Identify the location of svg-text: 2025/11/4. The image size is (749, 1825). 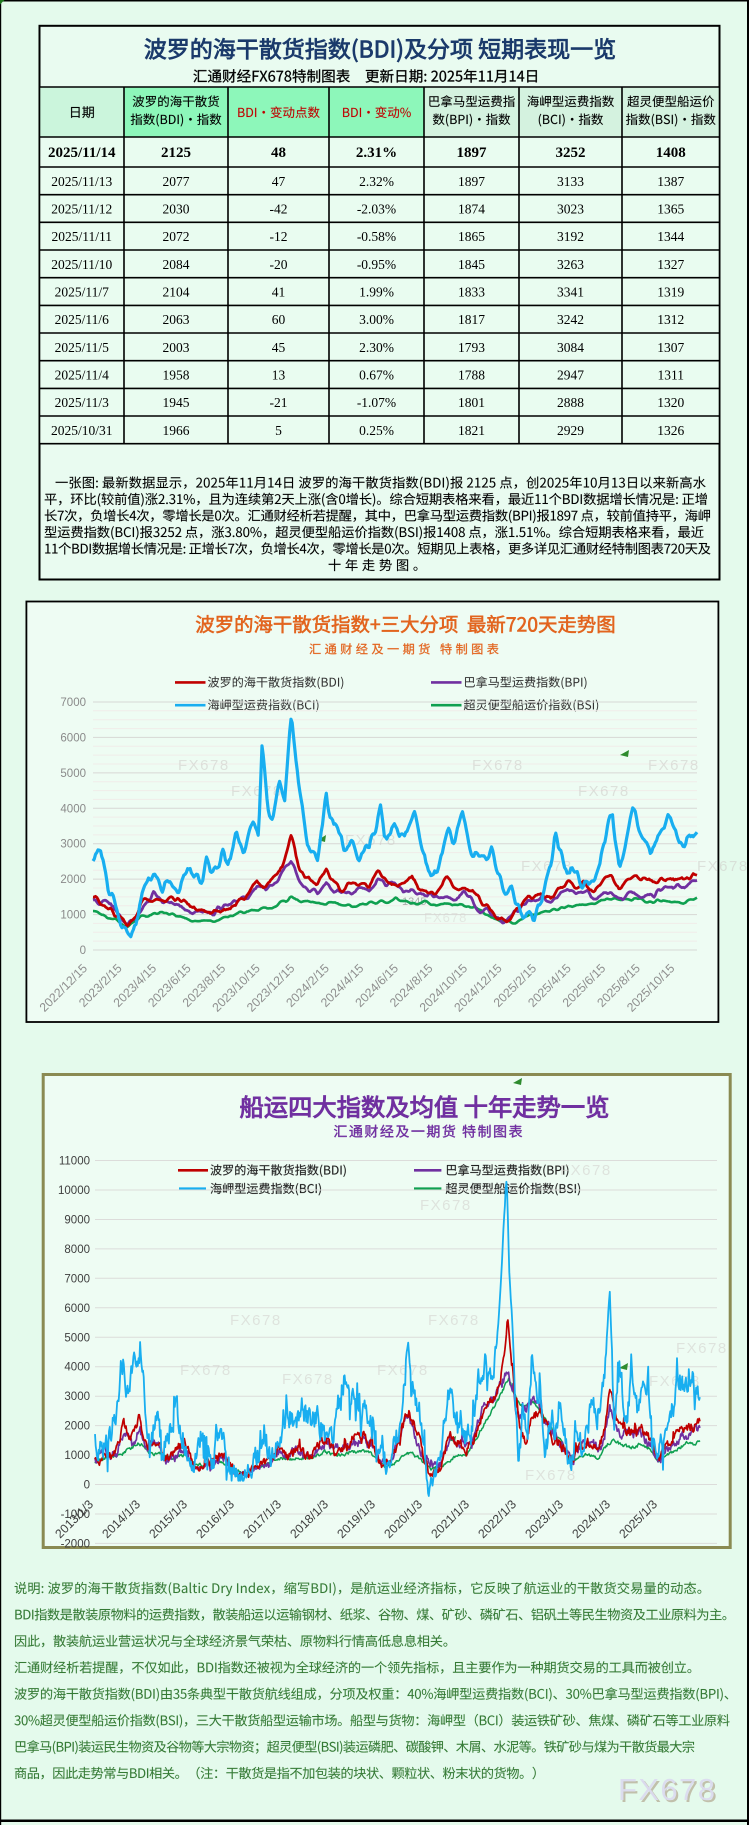
(82, 375).